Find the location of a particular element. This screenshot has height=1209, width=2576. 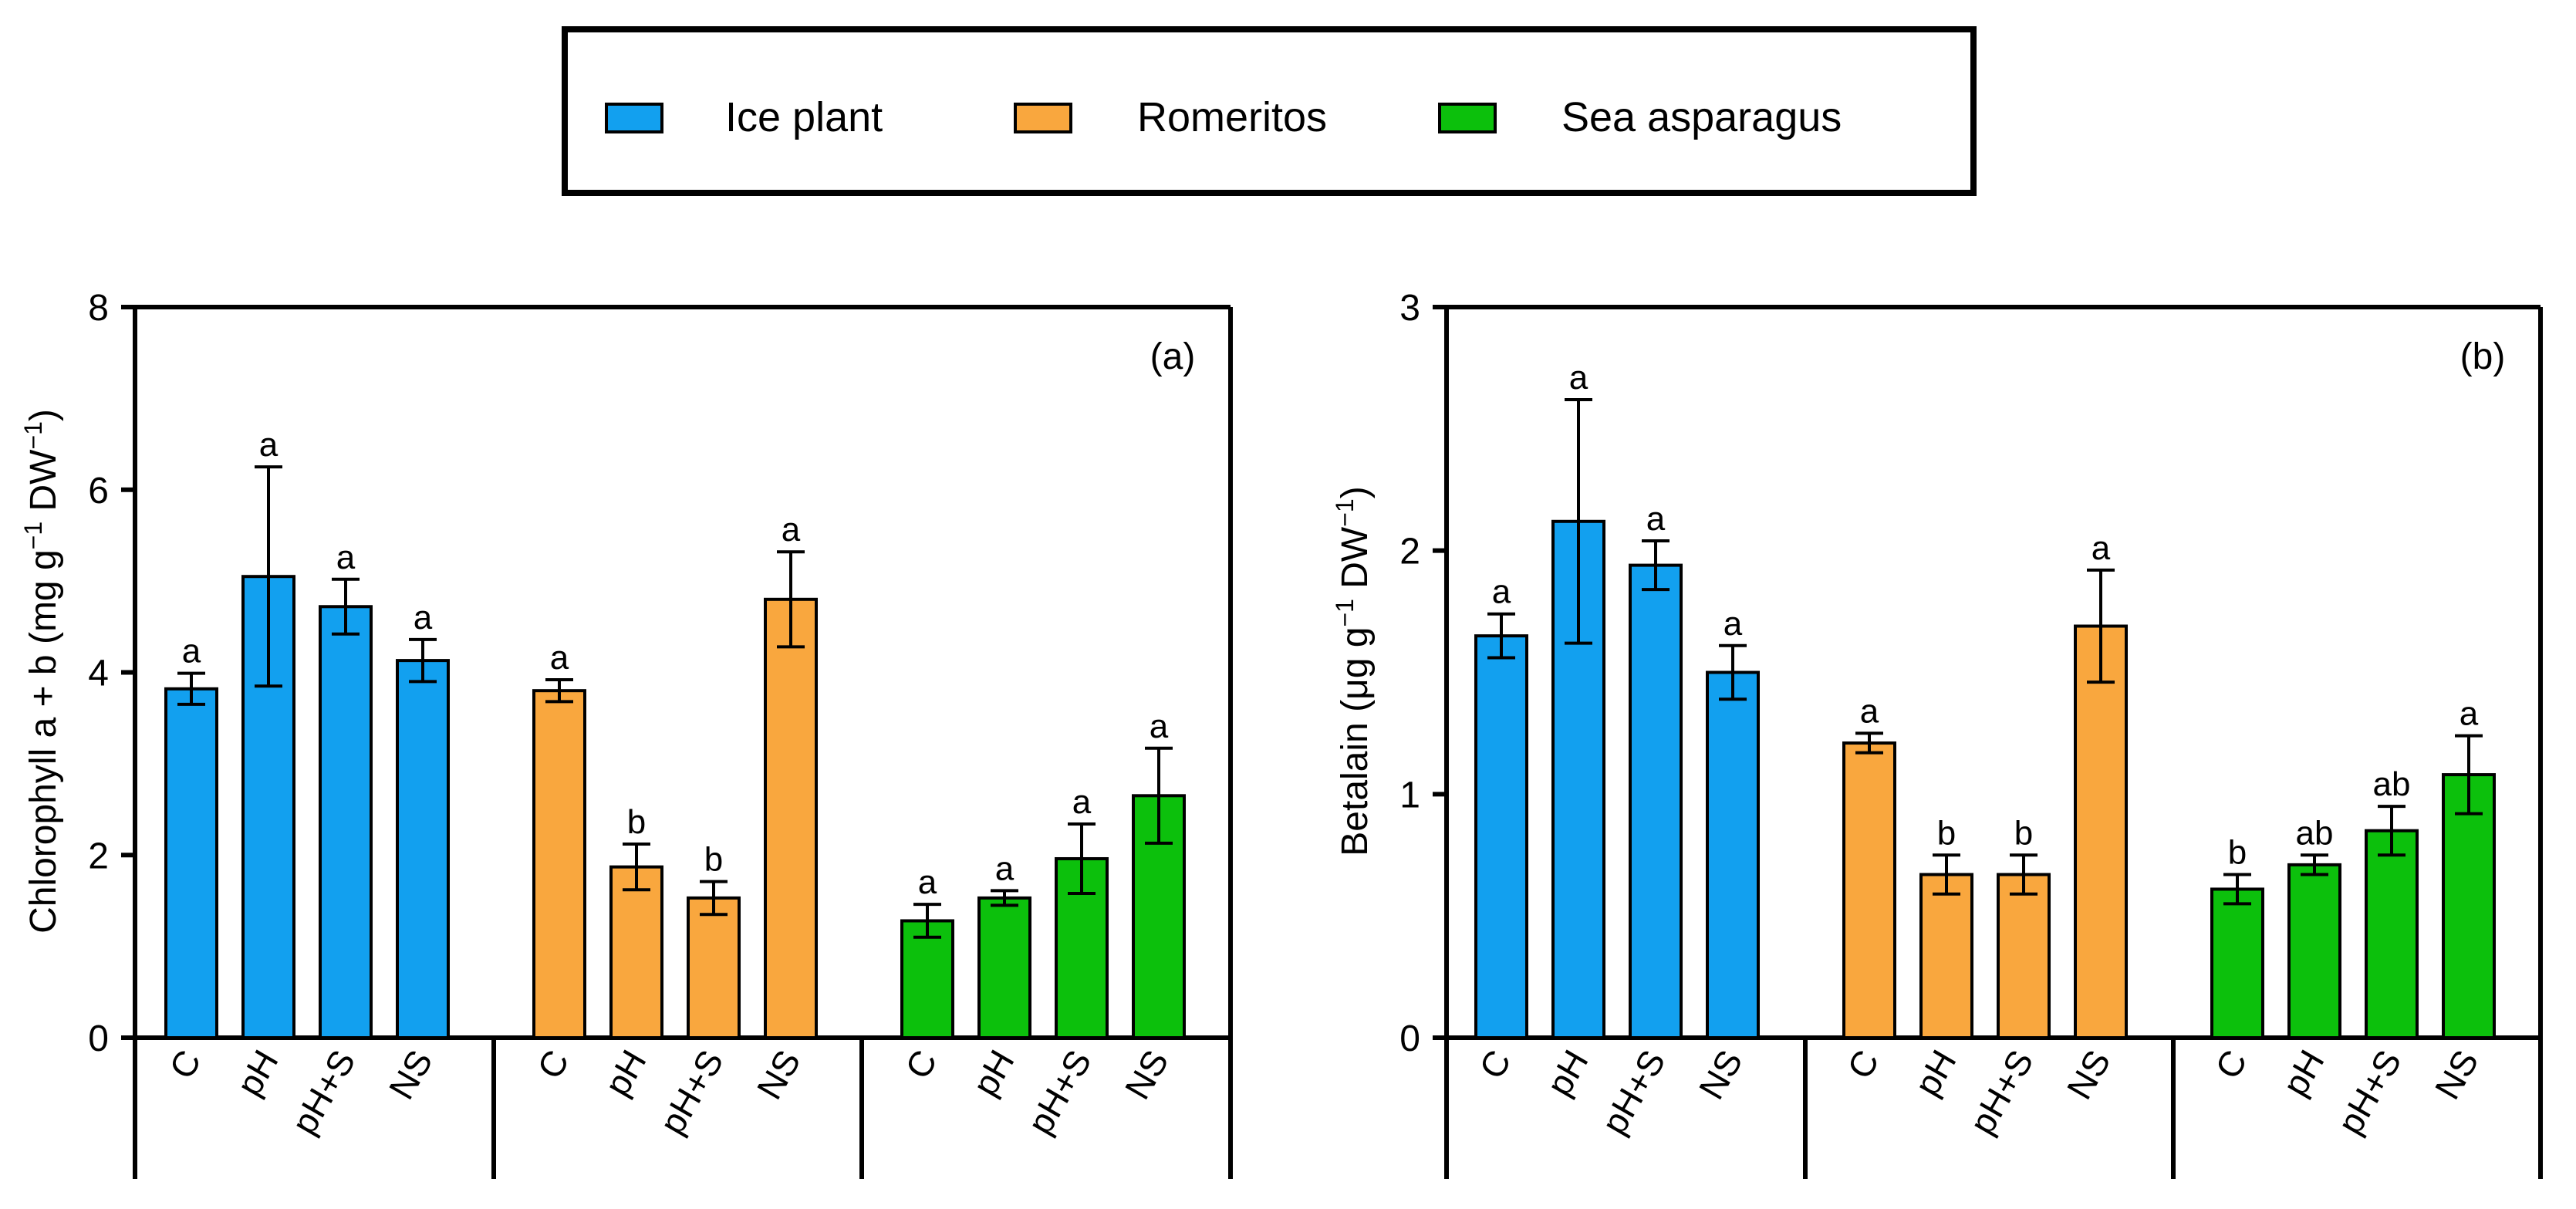

significance-letter-2-2: ab is located at coordinates (2392, 784).